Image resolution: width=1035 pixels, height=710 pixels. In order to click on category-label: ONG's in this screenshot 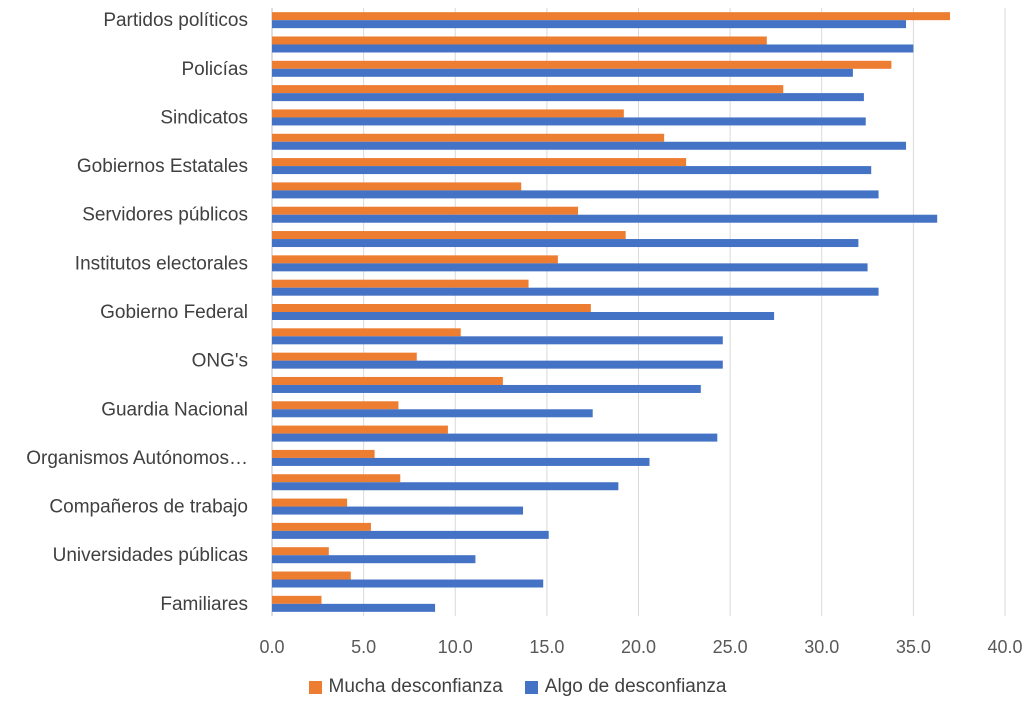, I will do `click(220, 361)`.